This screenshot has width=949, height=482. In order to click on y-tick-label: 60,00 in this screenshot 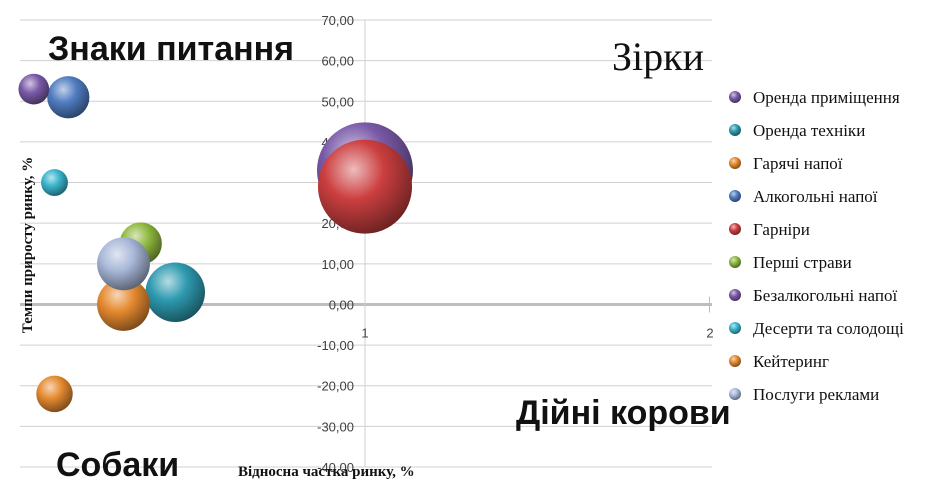, I will do `click(337, 61)`.